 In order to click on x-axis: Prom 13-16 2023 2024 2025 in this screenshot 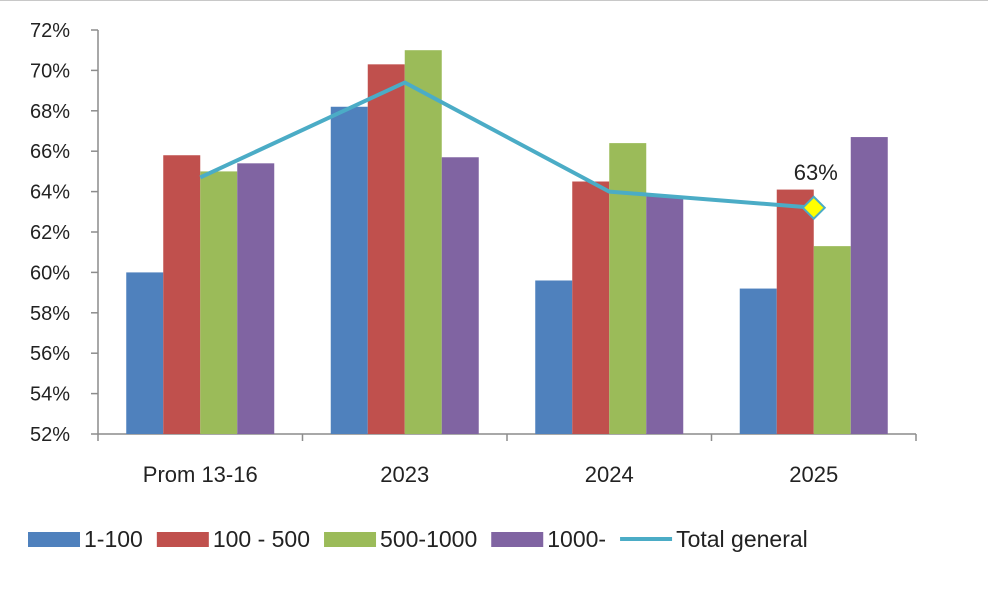, I will do `click(507, 460)`.